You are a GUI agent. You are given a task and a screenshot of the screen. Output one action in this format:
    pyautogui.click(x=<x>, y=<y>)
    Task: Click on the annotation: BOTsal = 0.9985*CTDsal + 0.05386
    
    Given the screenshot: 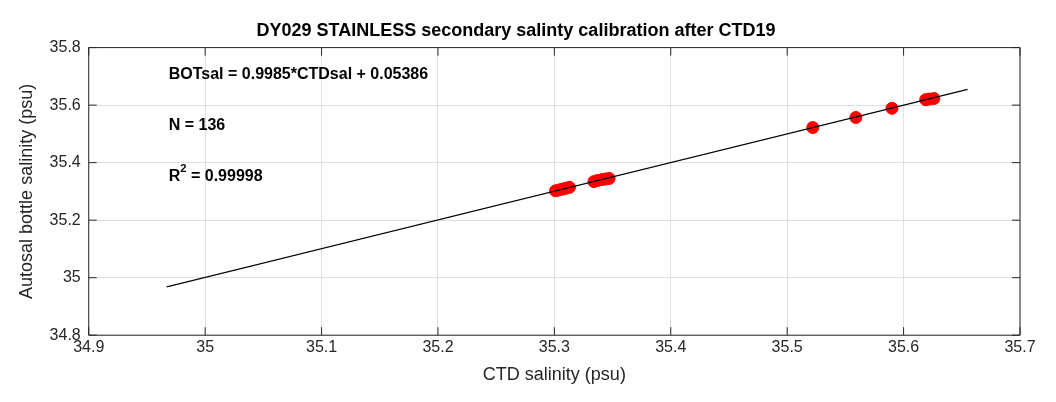 What is the action you would take?
    pyautogui.click(x=298, y=74)
    